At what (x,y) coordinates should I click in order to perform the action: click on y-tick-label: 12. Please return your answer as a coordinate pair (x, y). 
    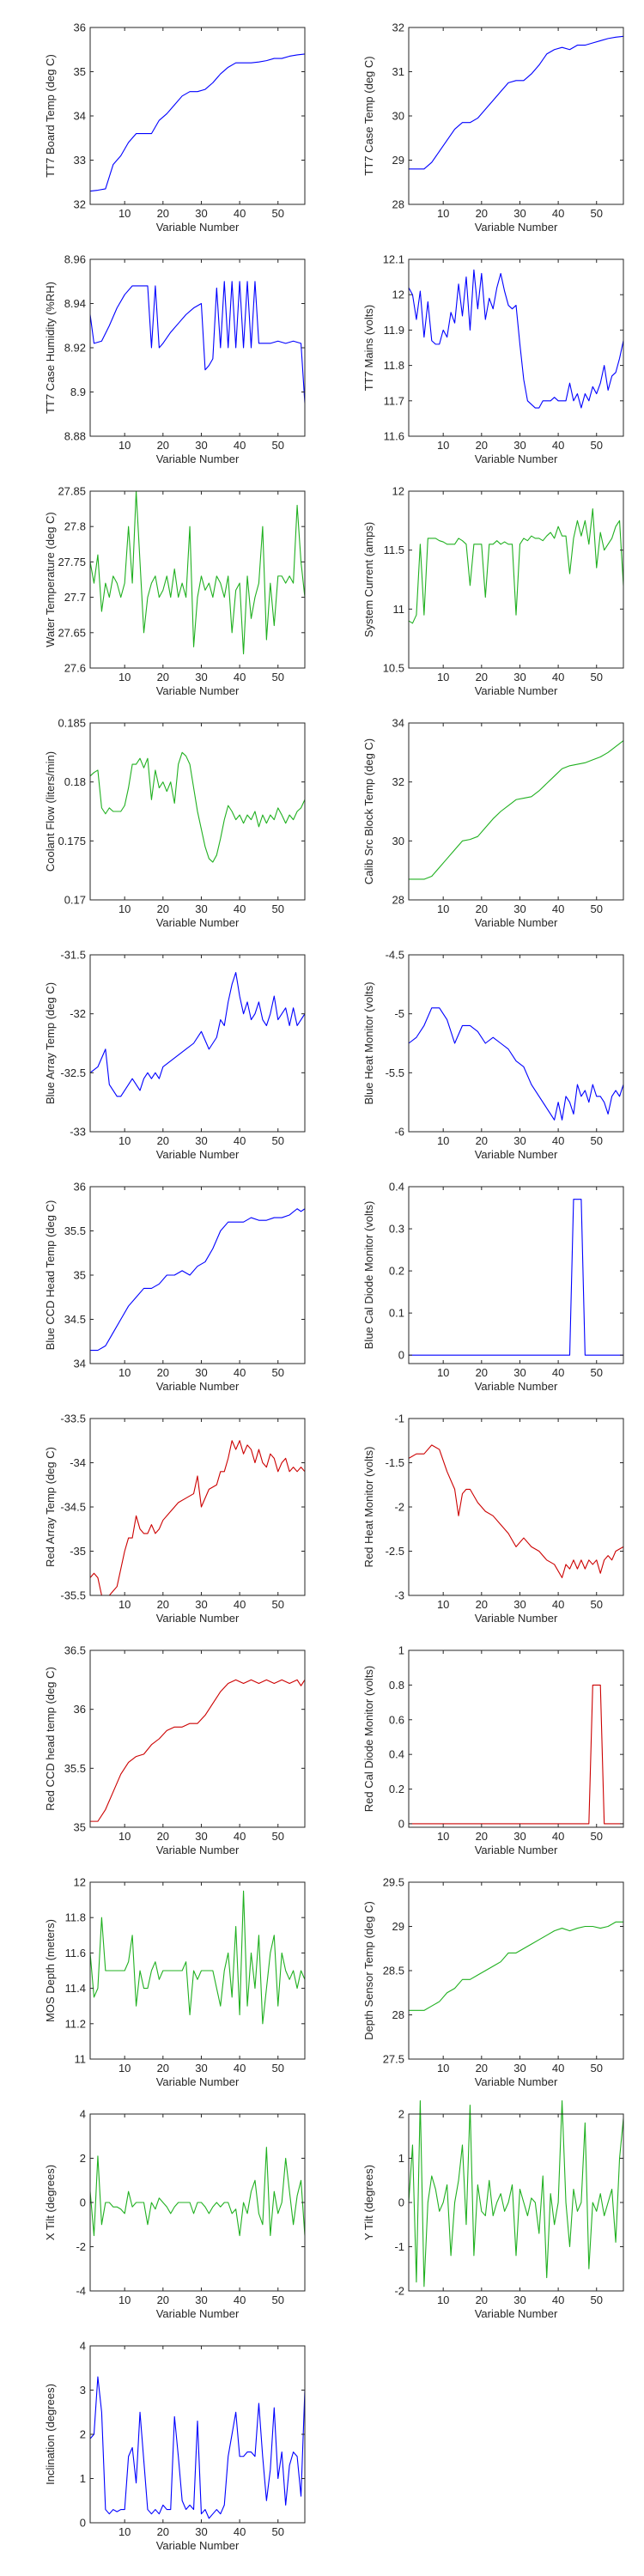
    Looking at the image, I should click on (398, 492).